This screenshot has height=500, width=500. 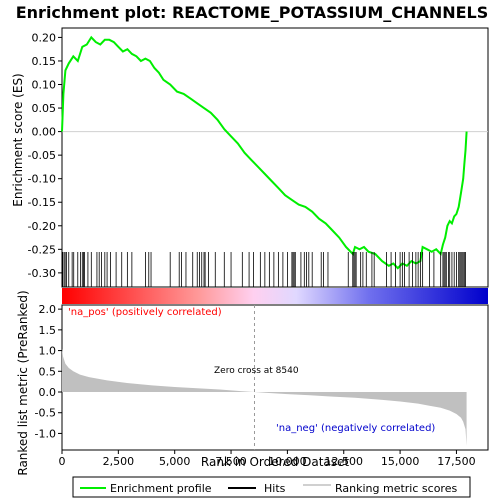 I want to click on x-tick-label: 2,500, so click(x=119, y=461).